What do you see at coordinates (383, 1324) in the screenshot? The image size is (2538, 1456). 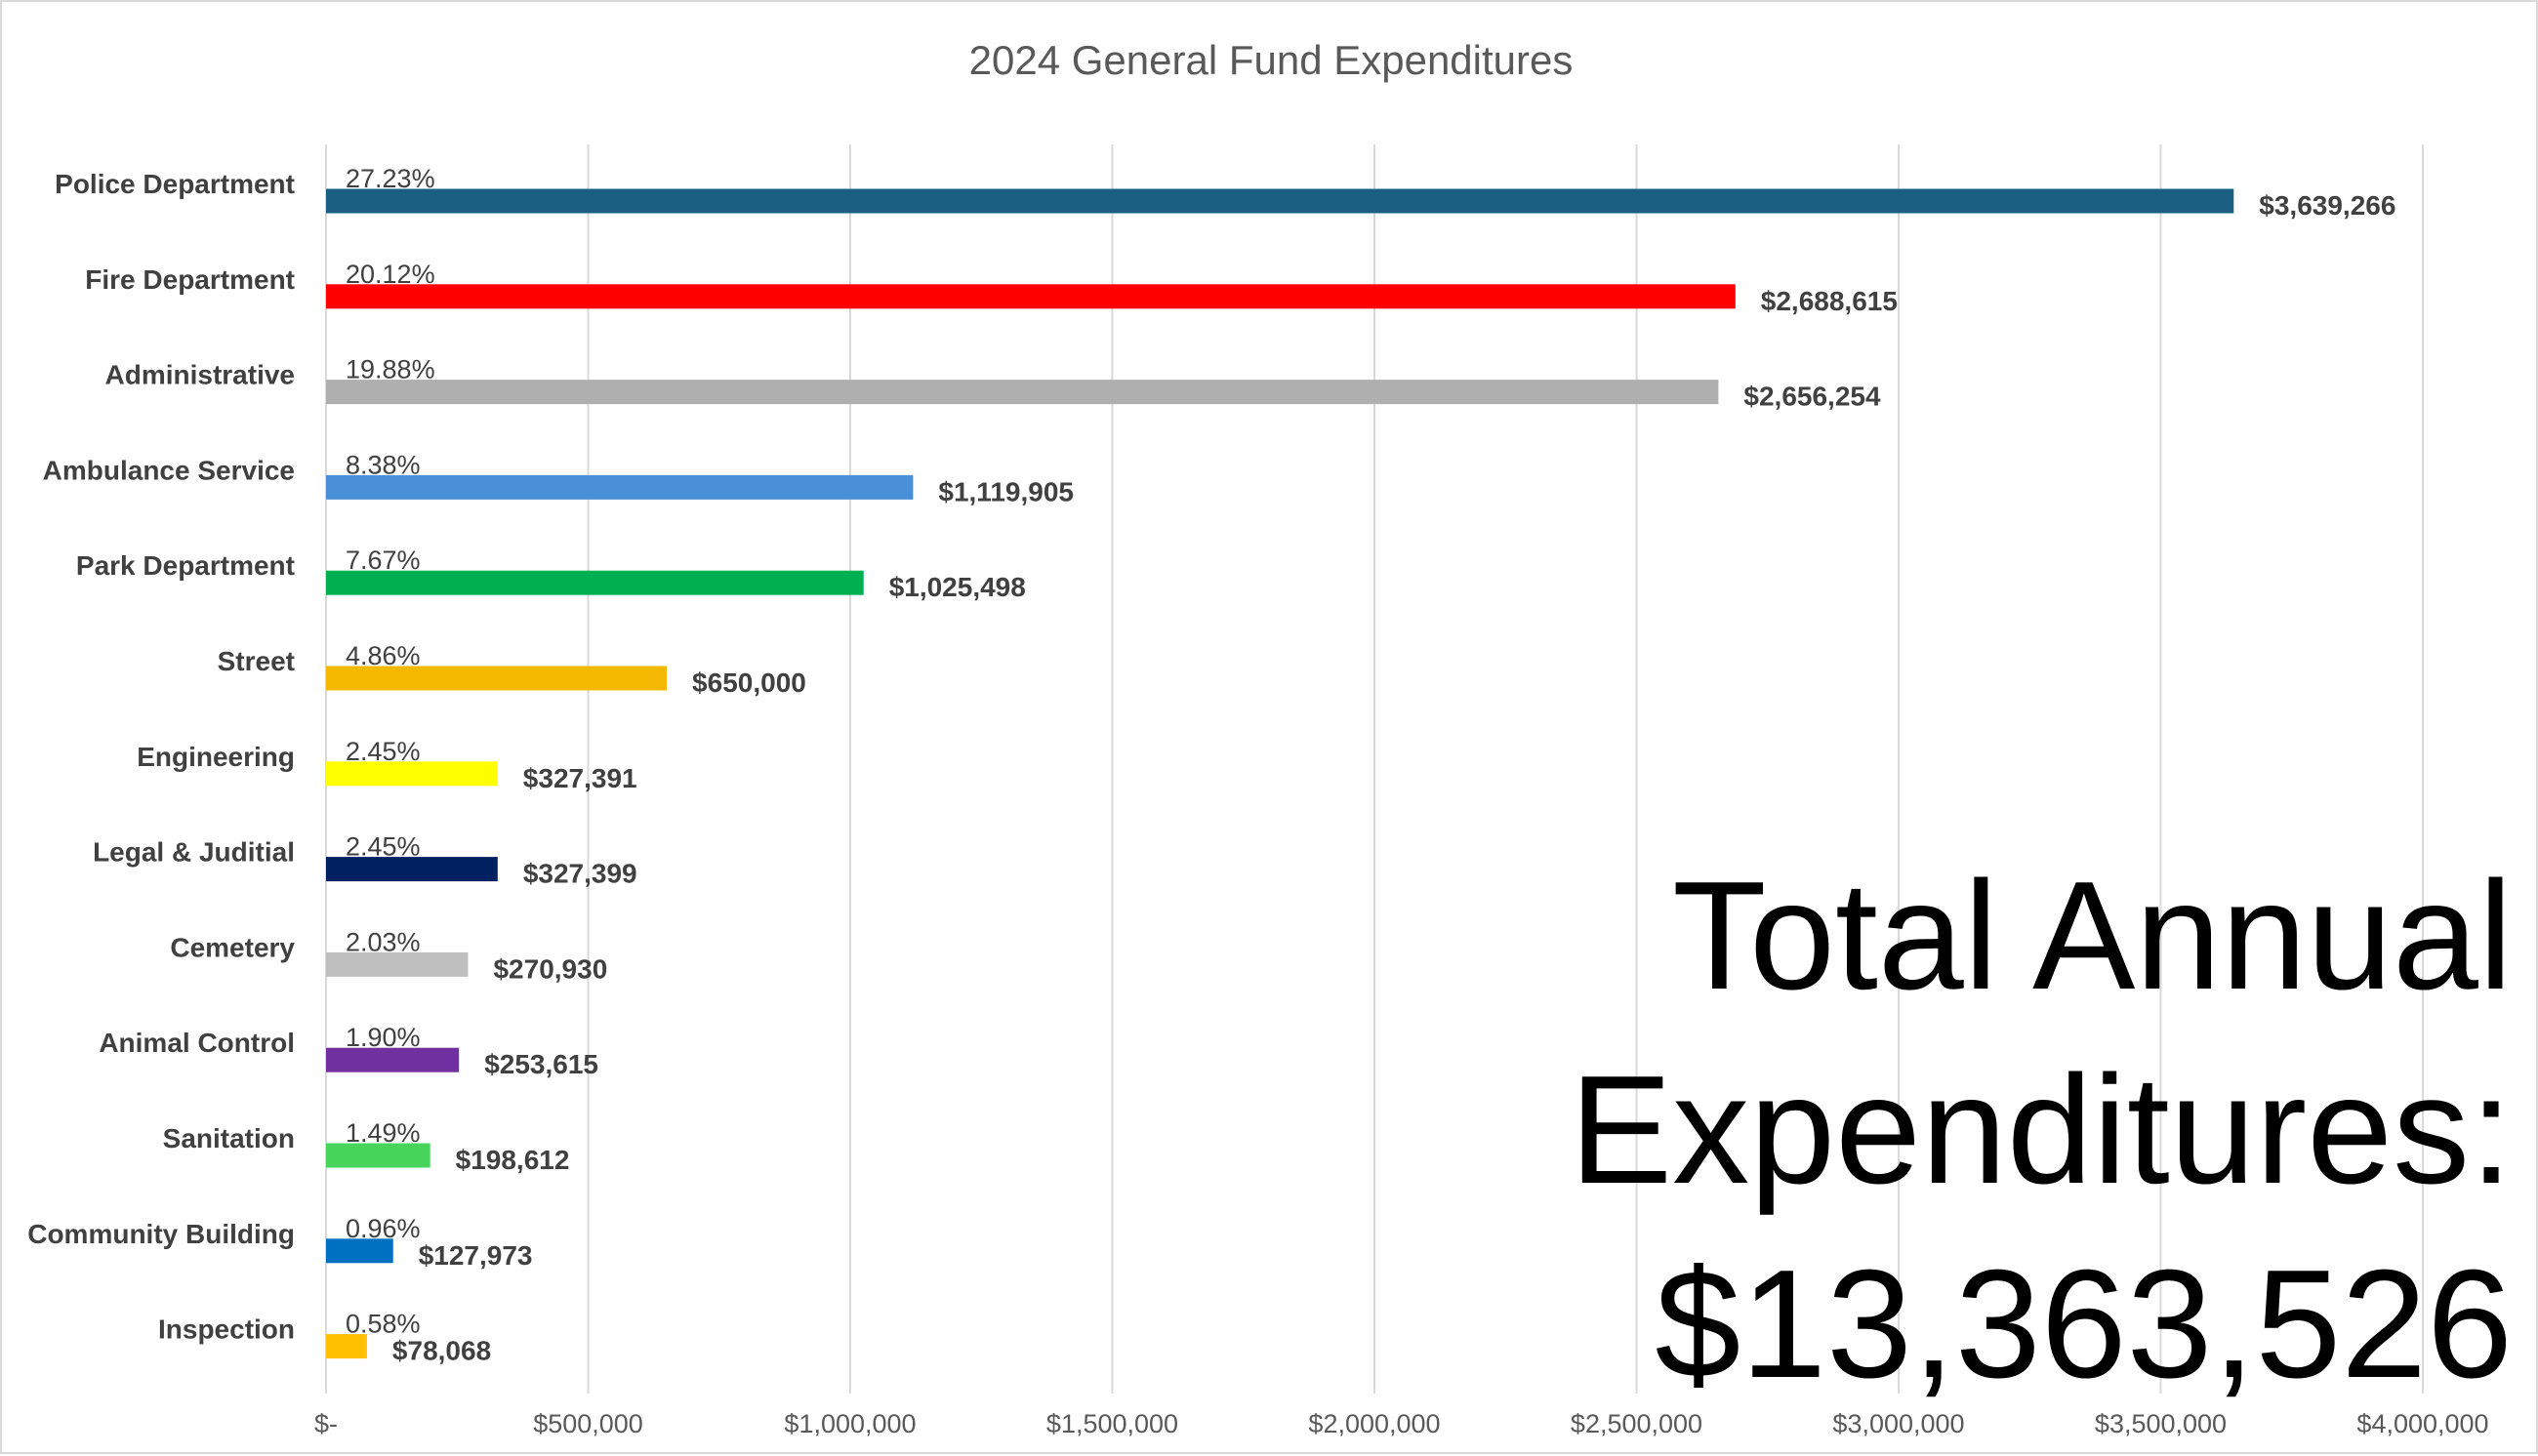 I see `percent-label: 0.58%` at bounding box center [383, 1324].